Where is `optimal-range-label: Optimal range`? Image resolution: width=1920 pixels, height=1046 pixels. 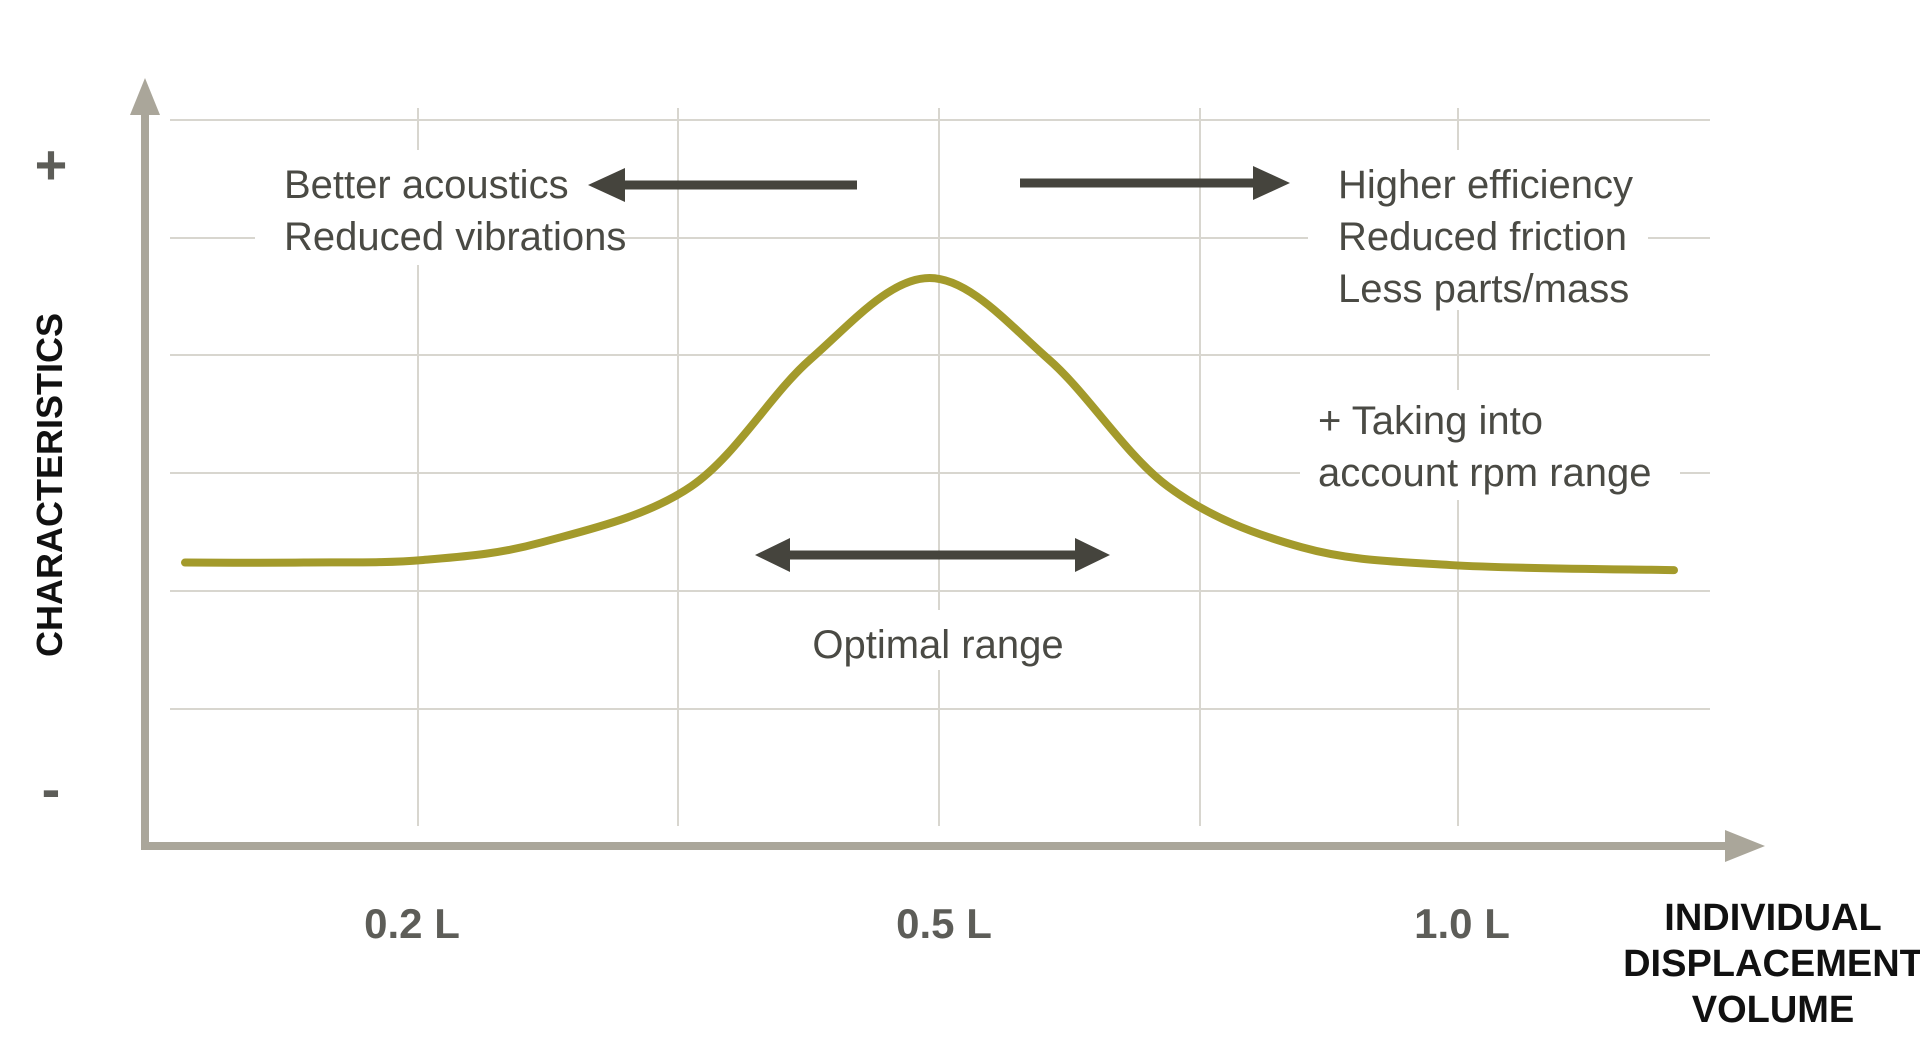 optimal-range-label: Optimal range is located at coordinates (937, 645).